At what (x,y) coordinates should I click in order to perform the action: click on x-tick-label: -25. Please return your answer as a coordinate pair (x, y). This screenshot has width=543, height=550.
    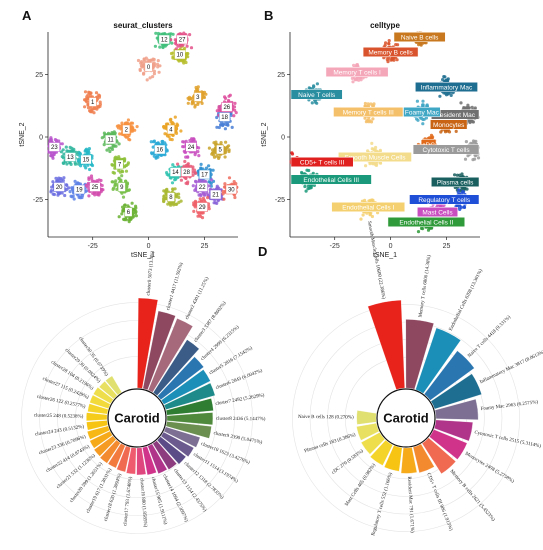
    Looking at the image, I should click on (93, 246).